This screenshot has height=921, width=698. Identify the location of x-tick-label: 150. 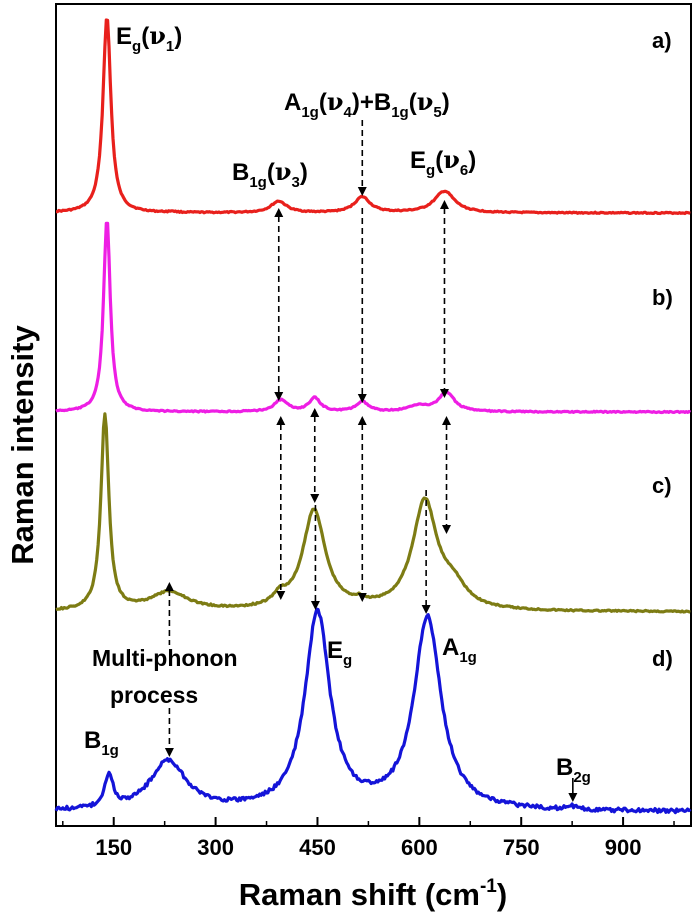
(113, 847).